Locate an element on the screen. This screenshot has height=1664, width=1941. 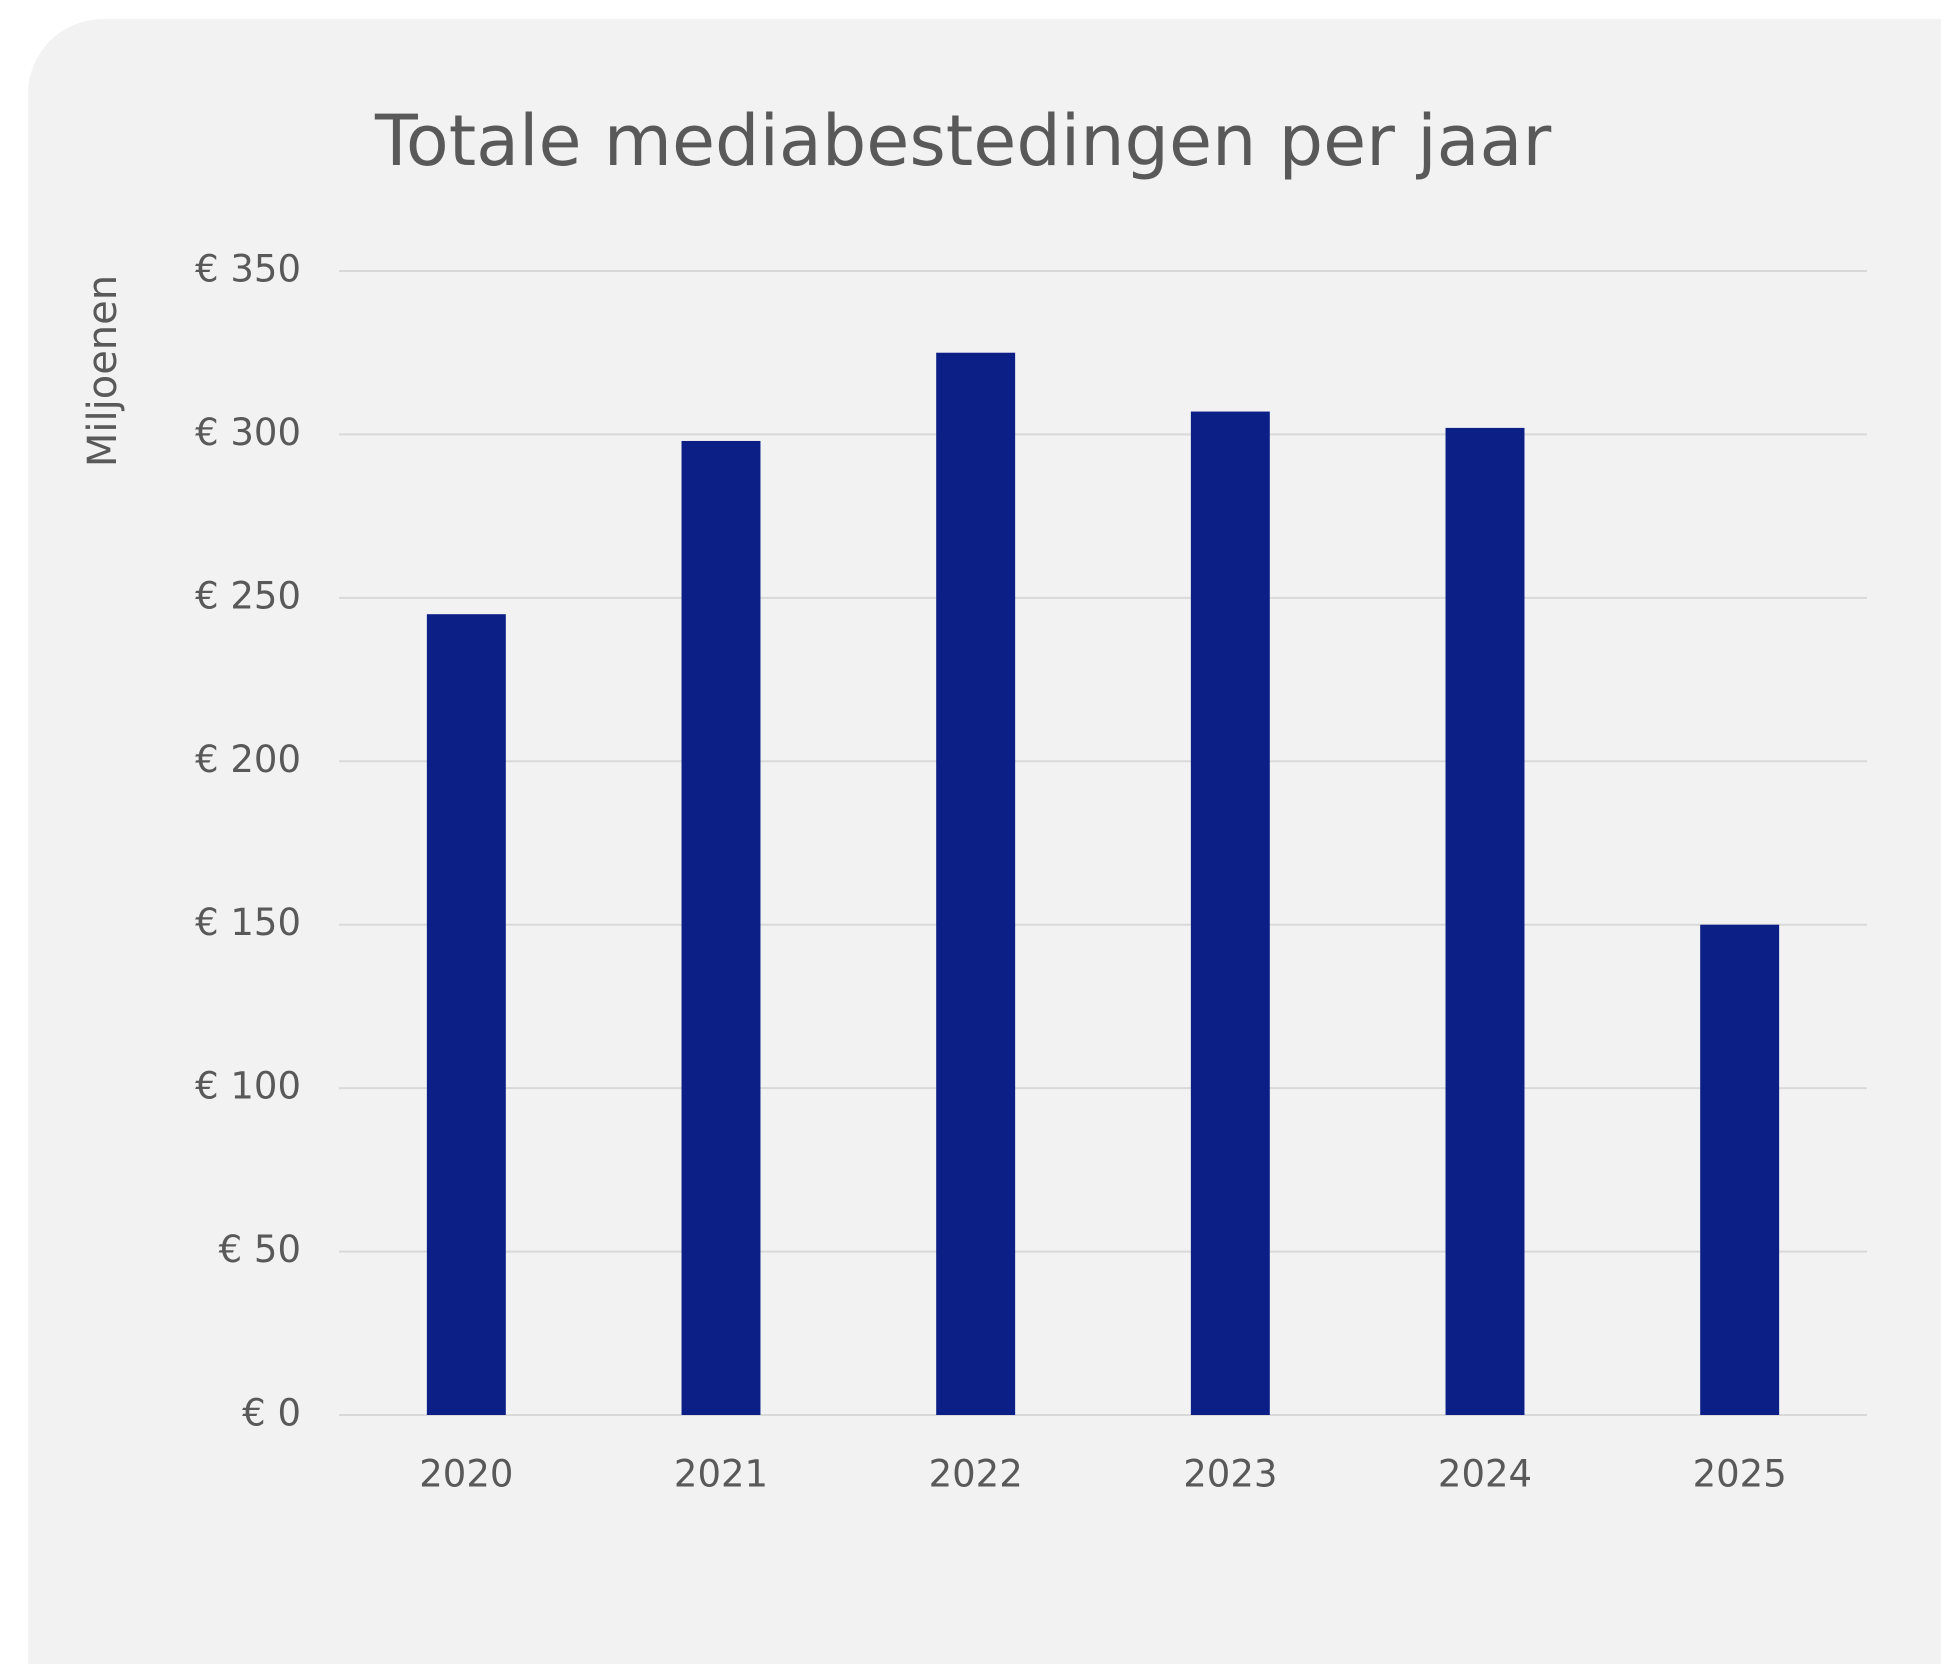
y-axis-label: Miljoenen is located at coordinates (103, 371).